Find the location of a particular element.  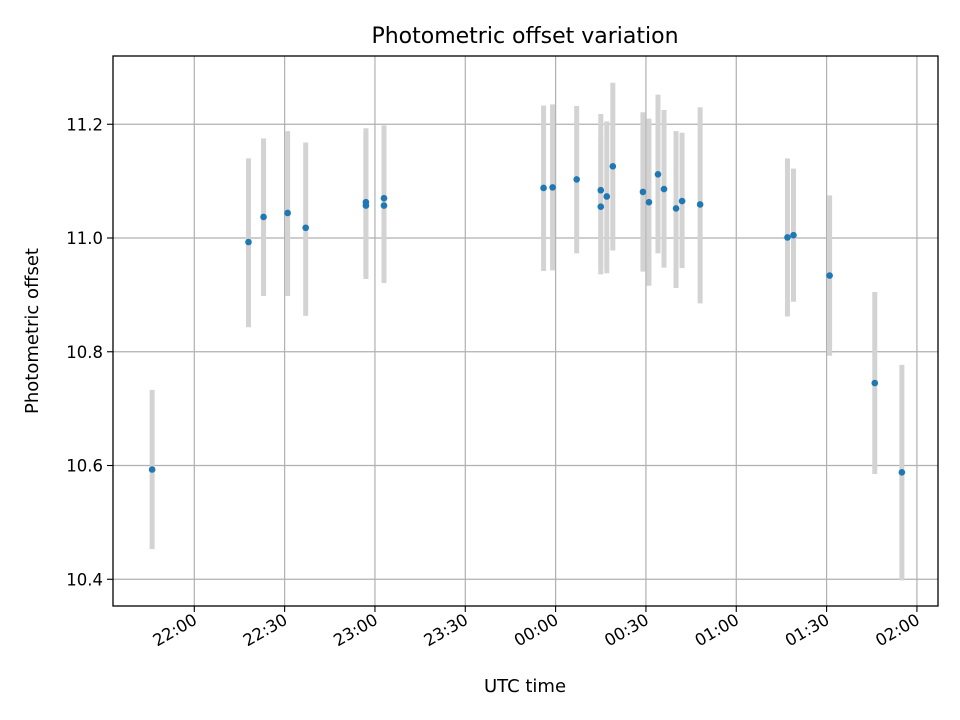

x-tick-label: 00:30 is located at coordinates (626, 630).